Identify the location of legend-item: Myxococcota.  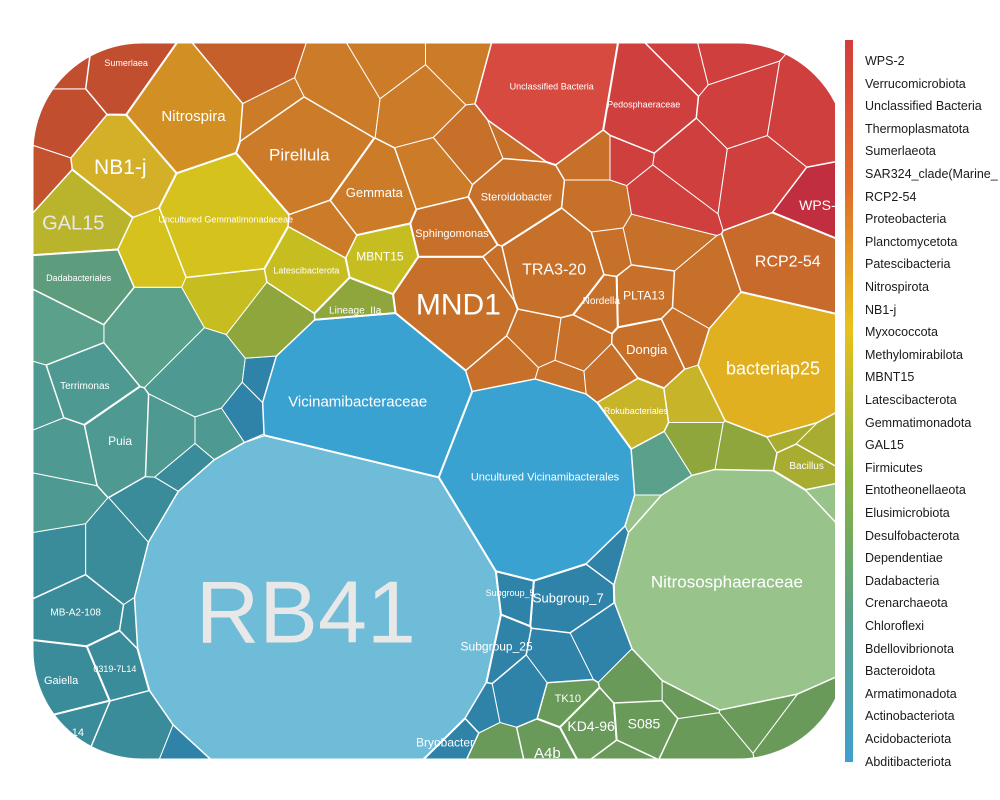
(901, 332).